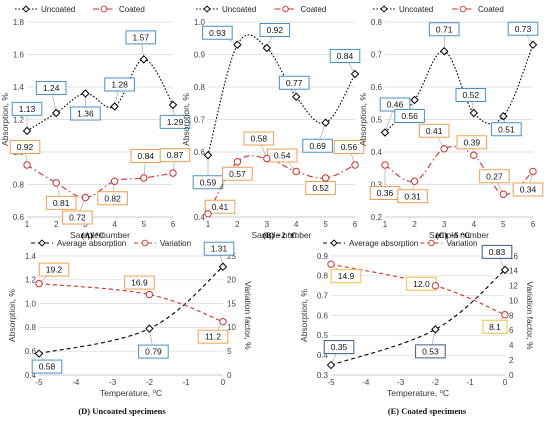 The image size is (550, 427). Describe the element at coordinates (175, 155) in the screenshot. I see `data-label: 0.87` at that location.